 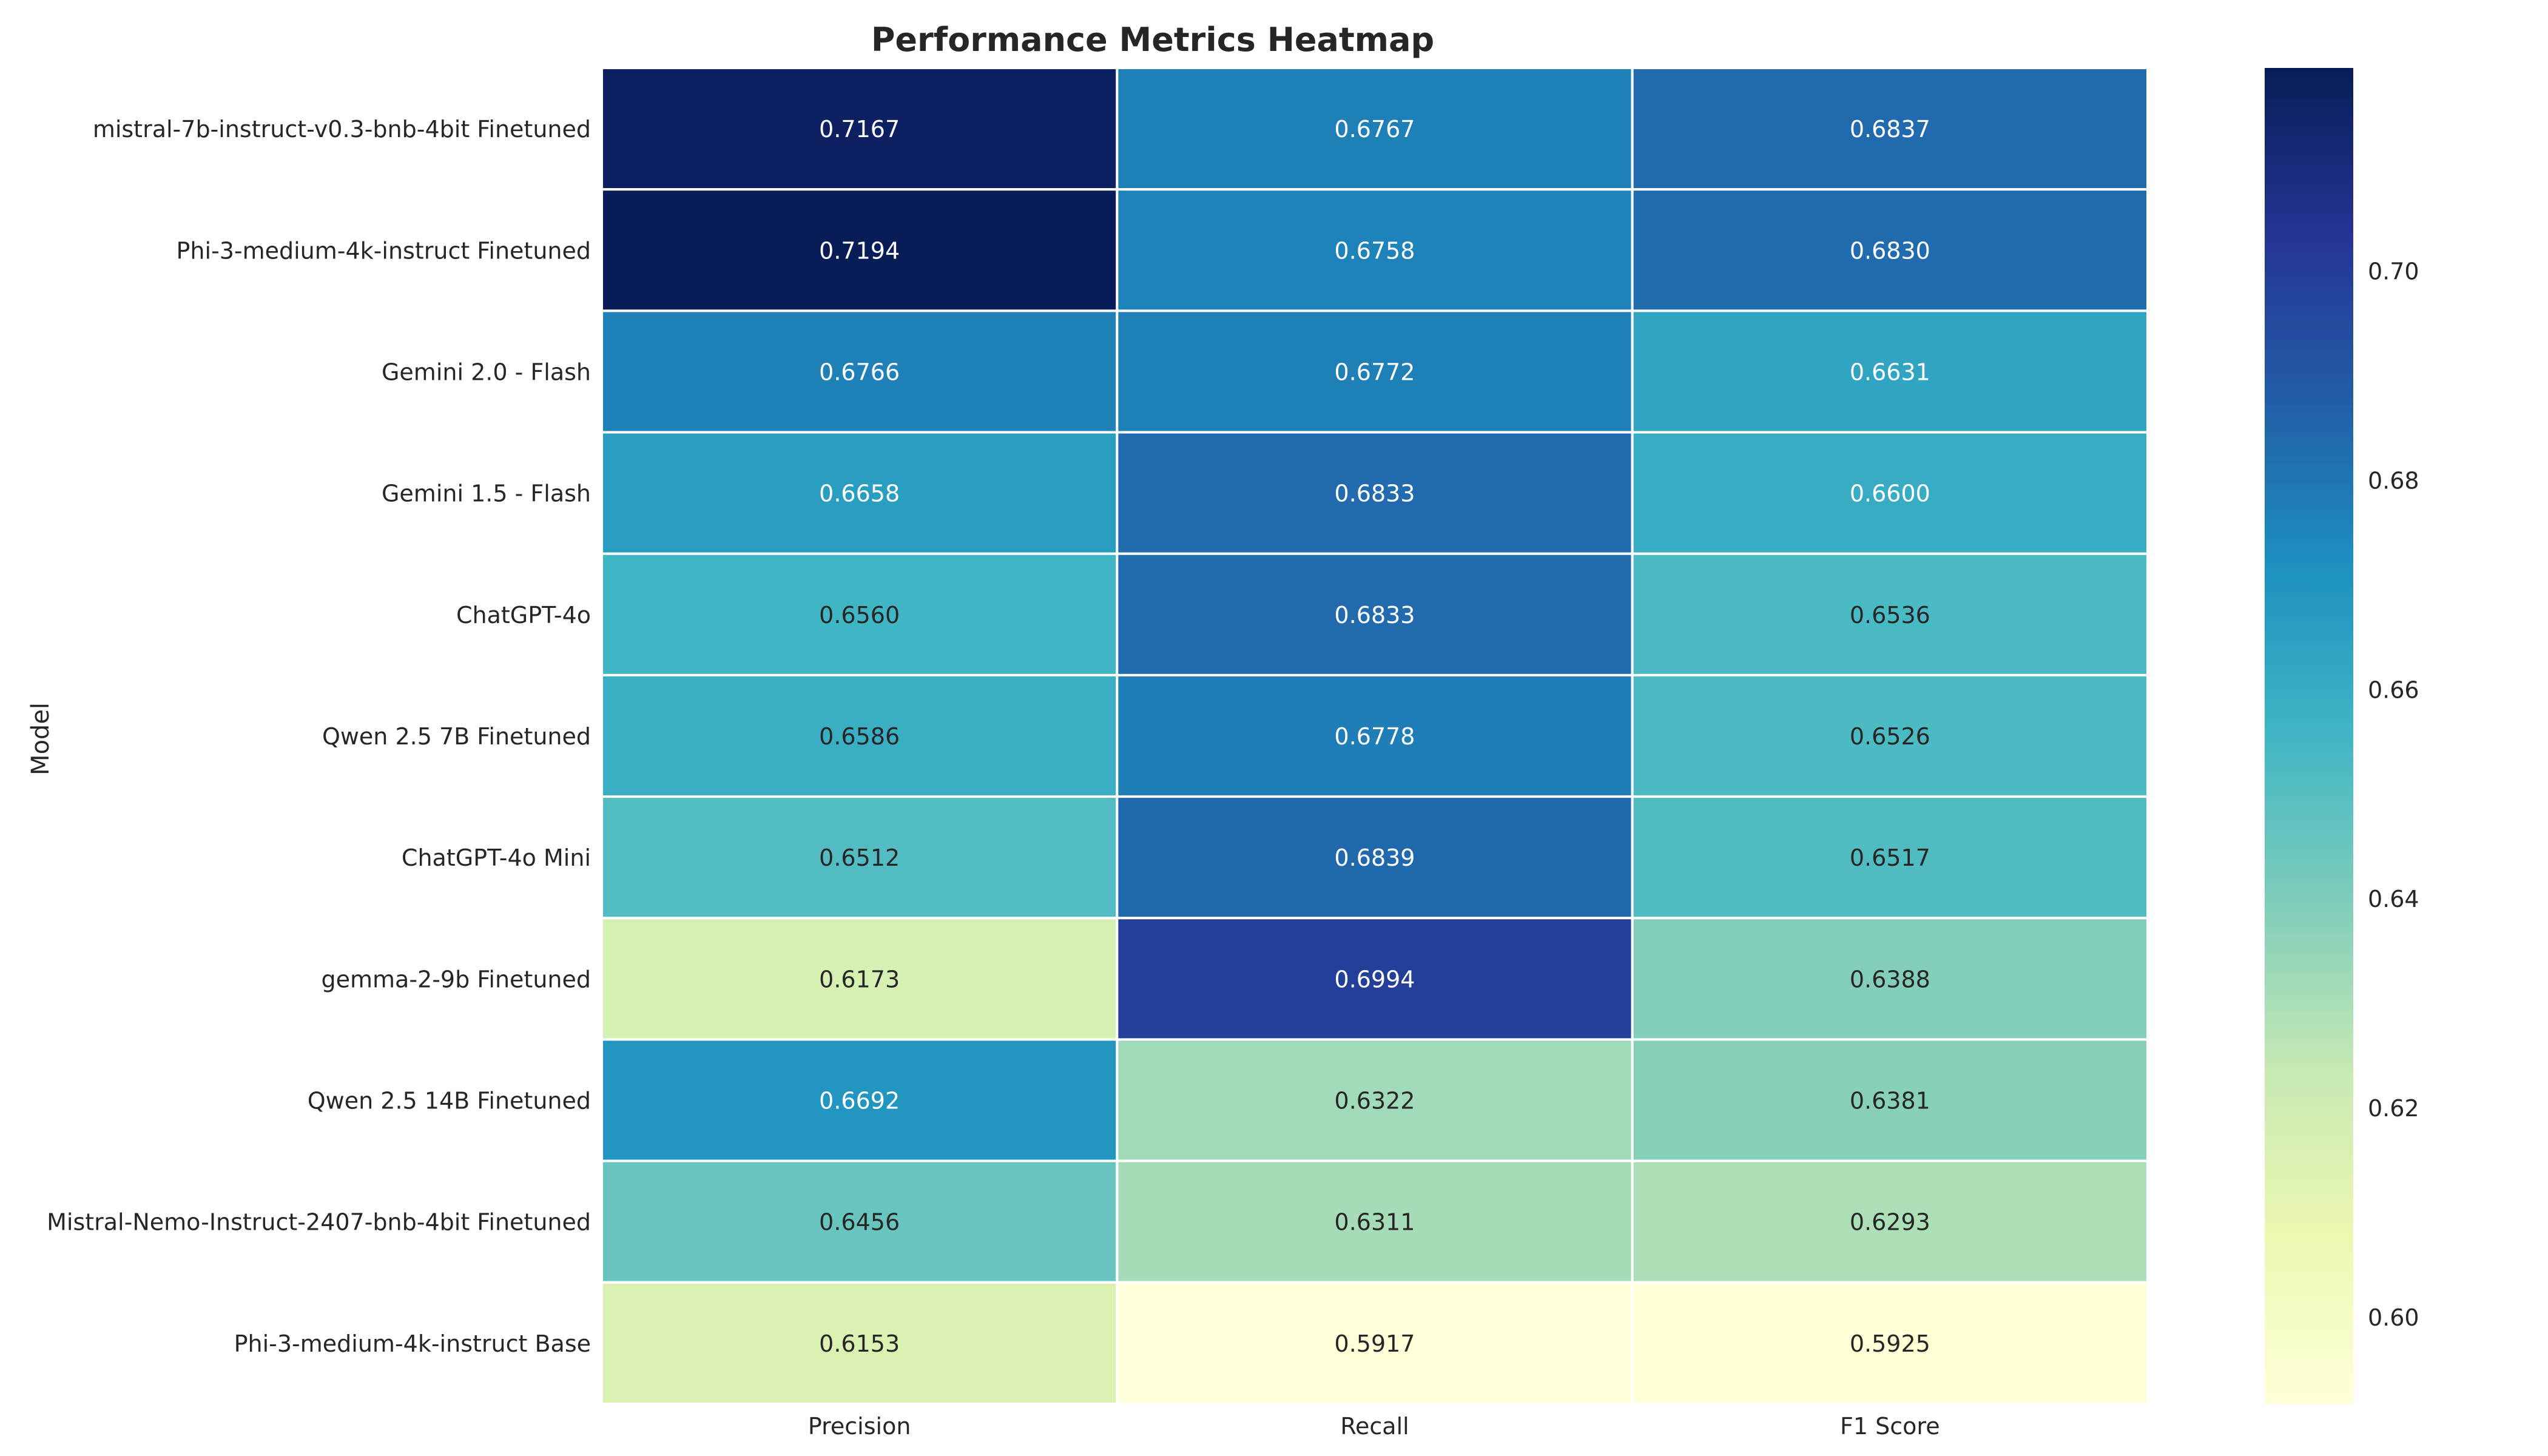 I want to click on cell-value-label: 0.6322, so click(x=1375, y=1101).